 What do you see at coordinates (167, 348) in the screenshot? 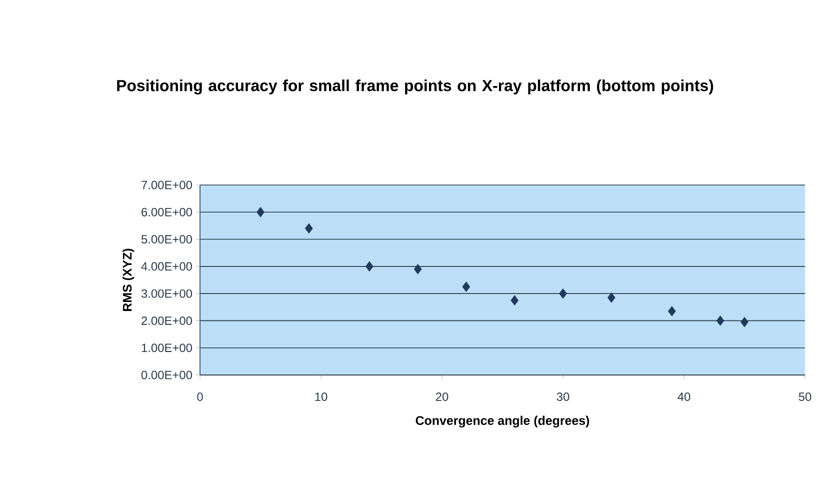
I see `y-tick-label: 1.00E+00` at bounding box center [167, 348].